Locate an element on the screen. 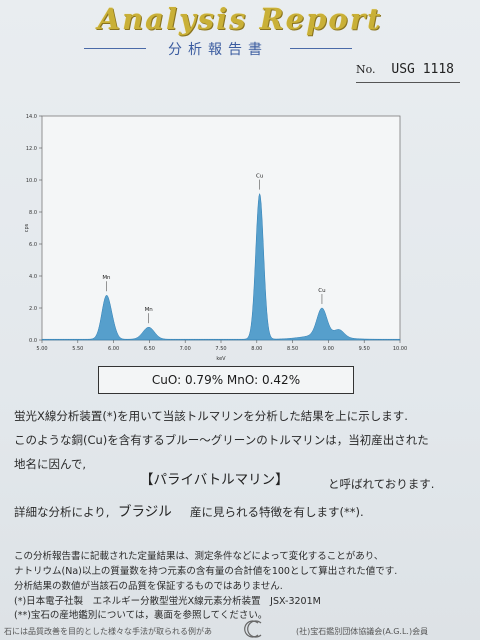 The image size is (480, 640). report-number: No. USG 1118 is located at coordinates (408, 72).